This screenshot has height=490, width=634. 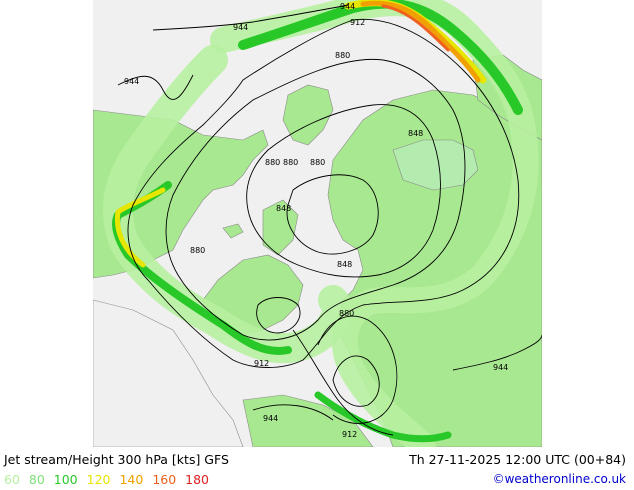 I want to click on land-iceland, so click(x=233, y=231).